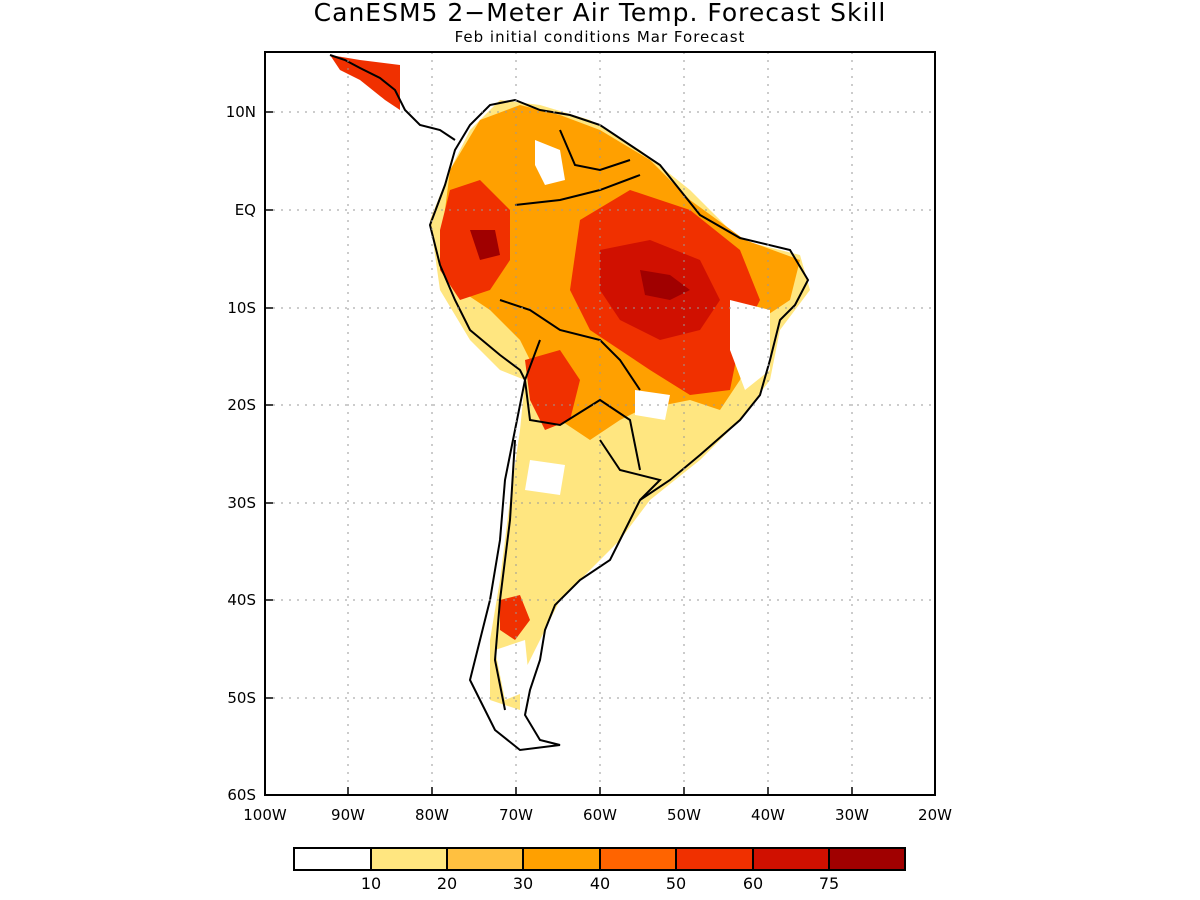 The width and height of the screenshot is (1200, 900). Describe the element at coordinates (935, 815) in the screenshot. I see `x-tick-label: 20W` at that location.